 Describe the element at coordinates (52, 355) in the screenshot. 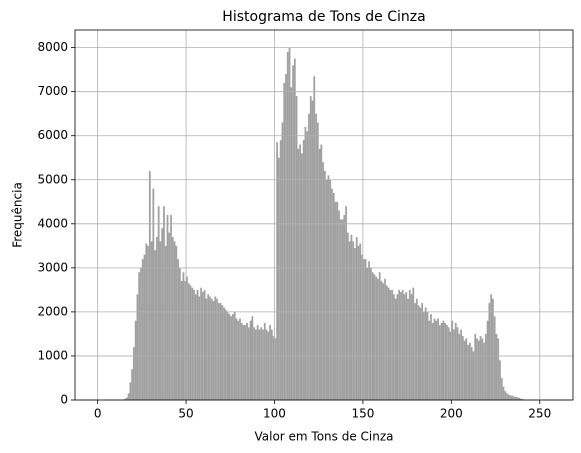

I see `y-tick-label: 1000` at that location.